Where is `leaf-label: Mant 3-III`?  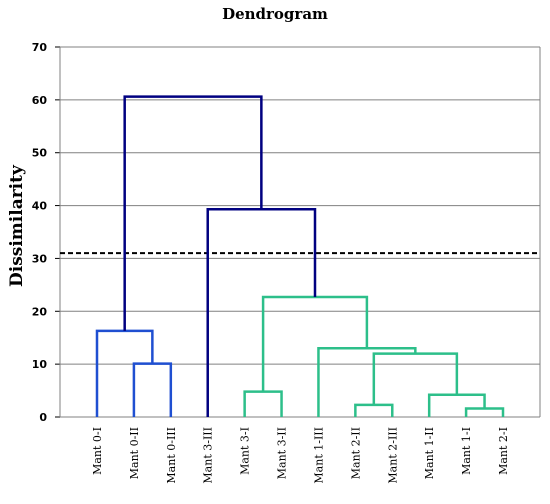 leaf-label: Mant 3-III is located at coordinates (208, 455).